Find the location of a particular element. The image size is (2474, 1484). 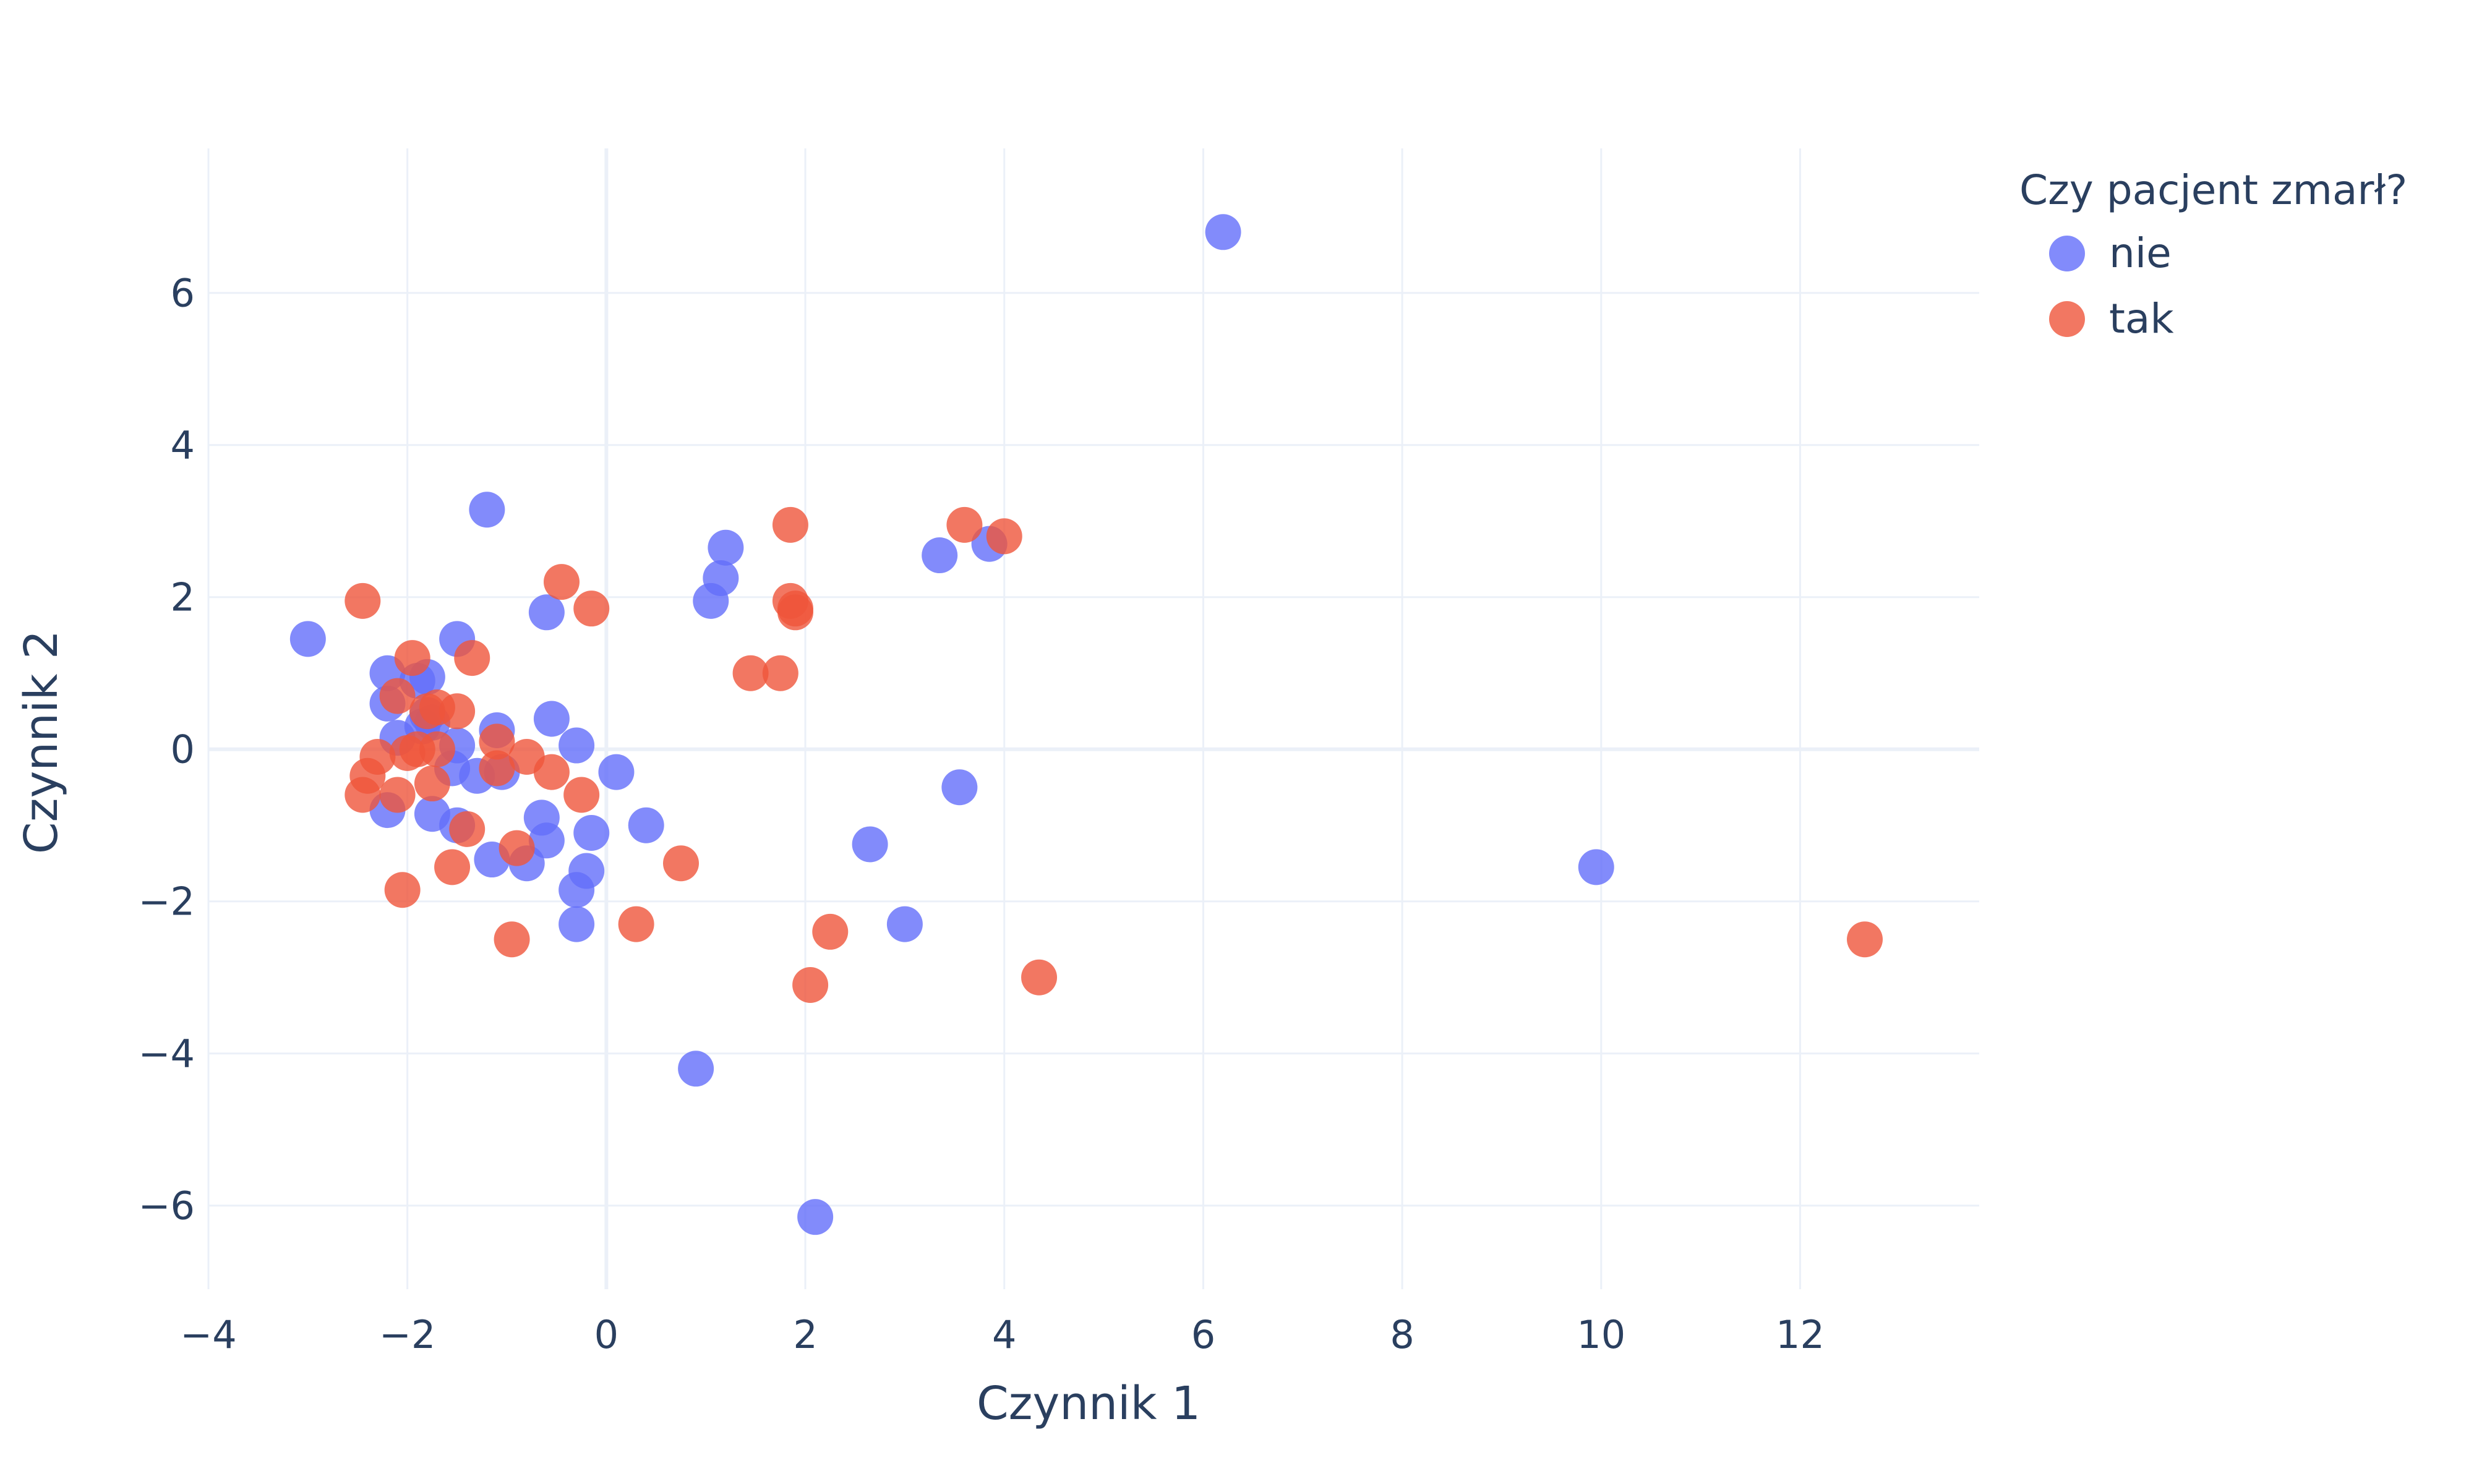

legend-marker-nie is located at coordinates (2067, 253).